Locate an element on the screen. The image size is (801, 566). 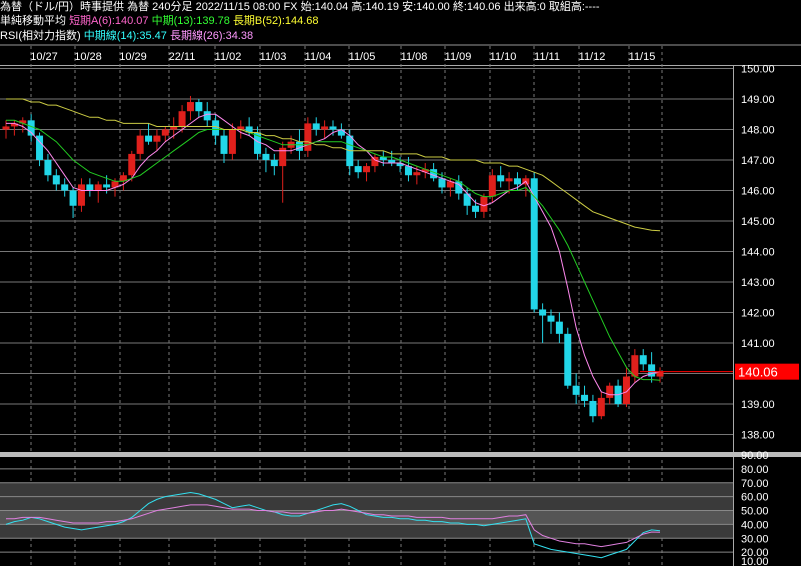
rsi-y-tick-label: 20.00 is located at coordinates (755, 553).